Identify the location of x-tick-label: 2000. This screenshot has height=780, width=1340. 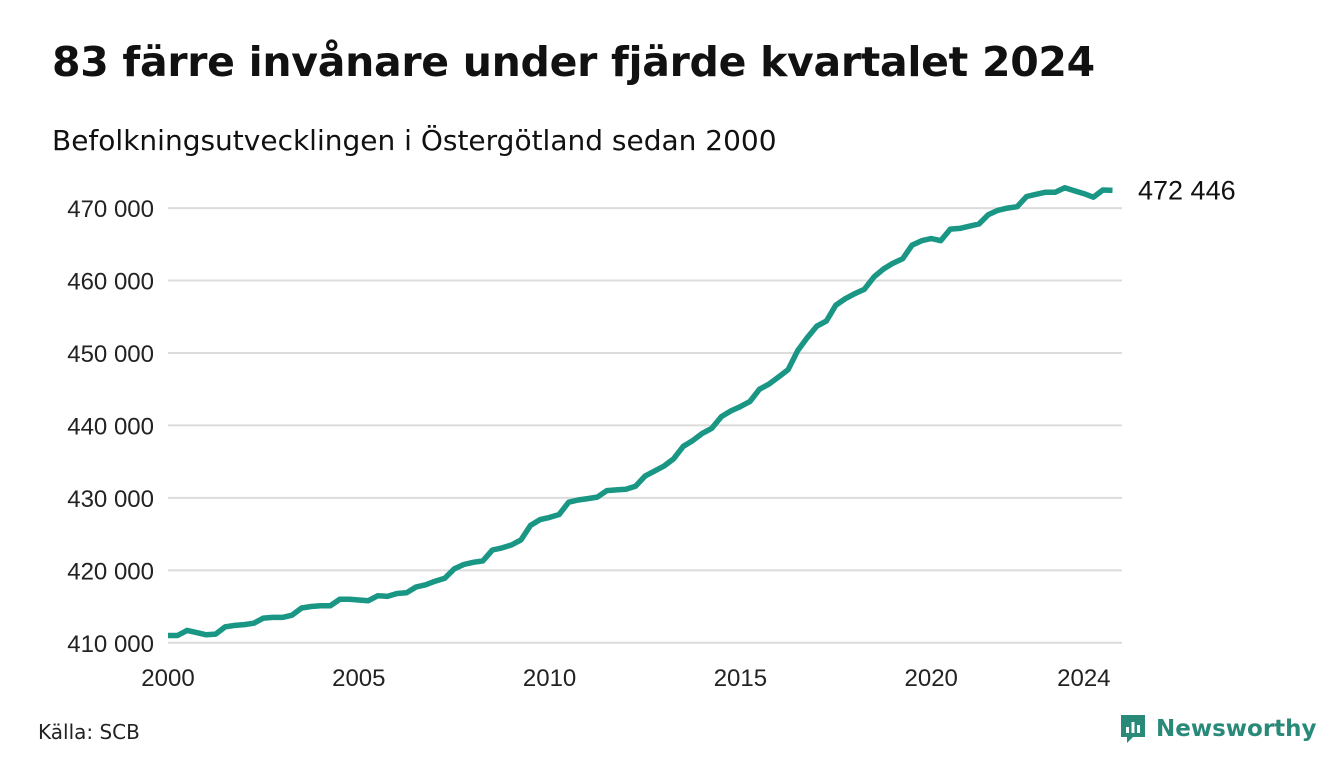
(167, 678).